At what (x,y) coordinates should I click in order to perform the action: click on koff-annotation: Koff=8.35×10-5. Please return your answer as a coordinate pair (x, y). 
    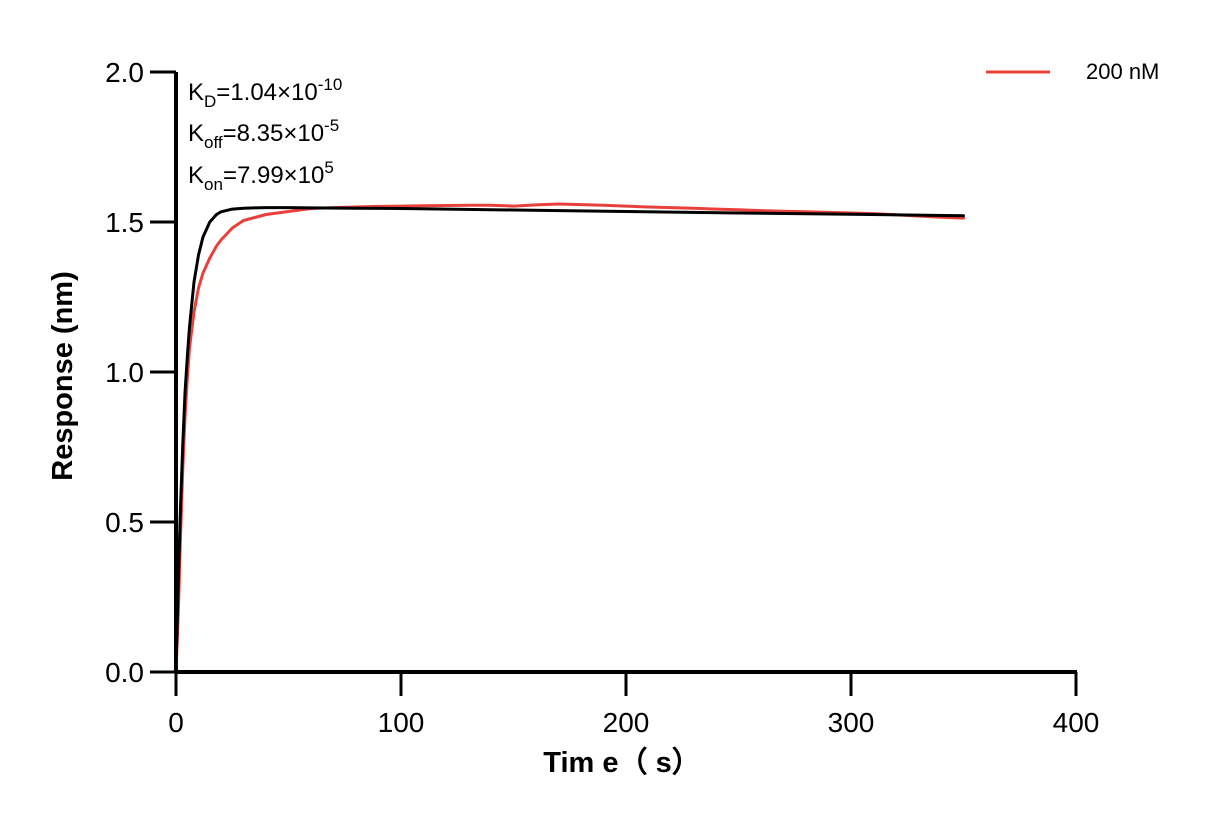
    Looking at the image, I should click on (263, 134).